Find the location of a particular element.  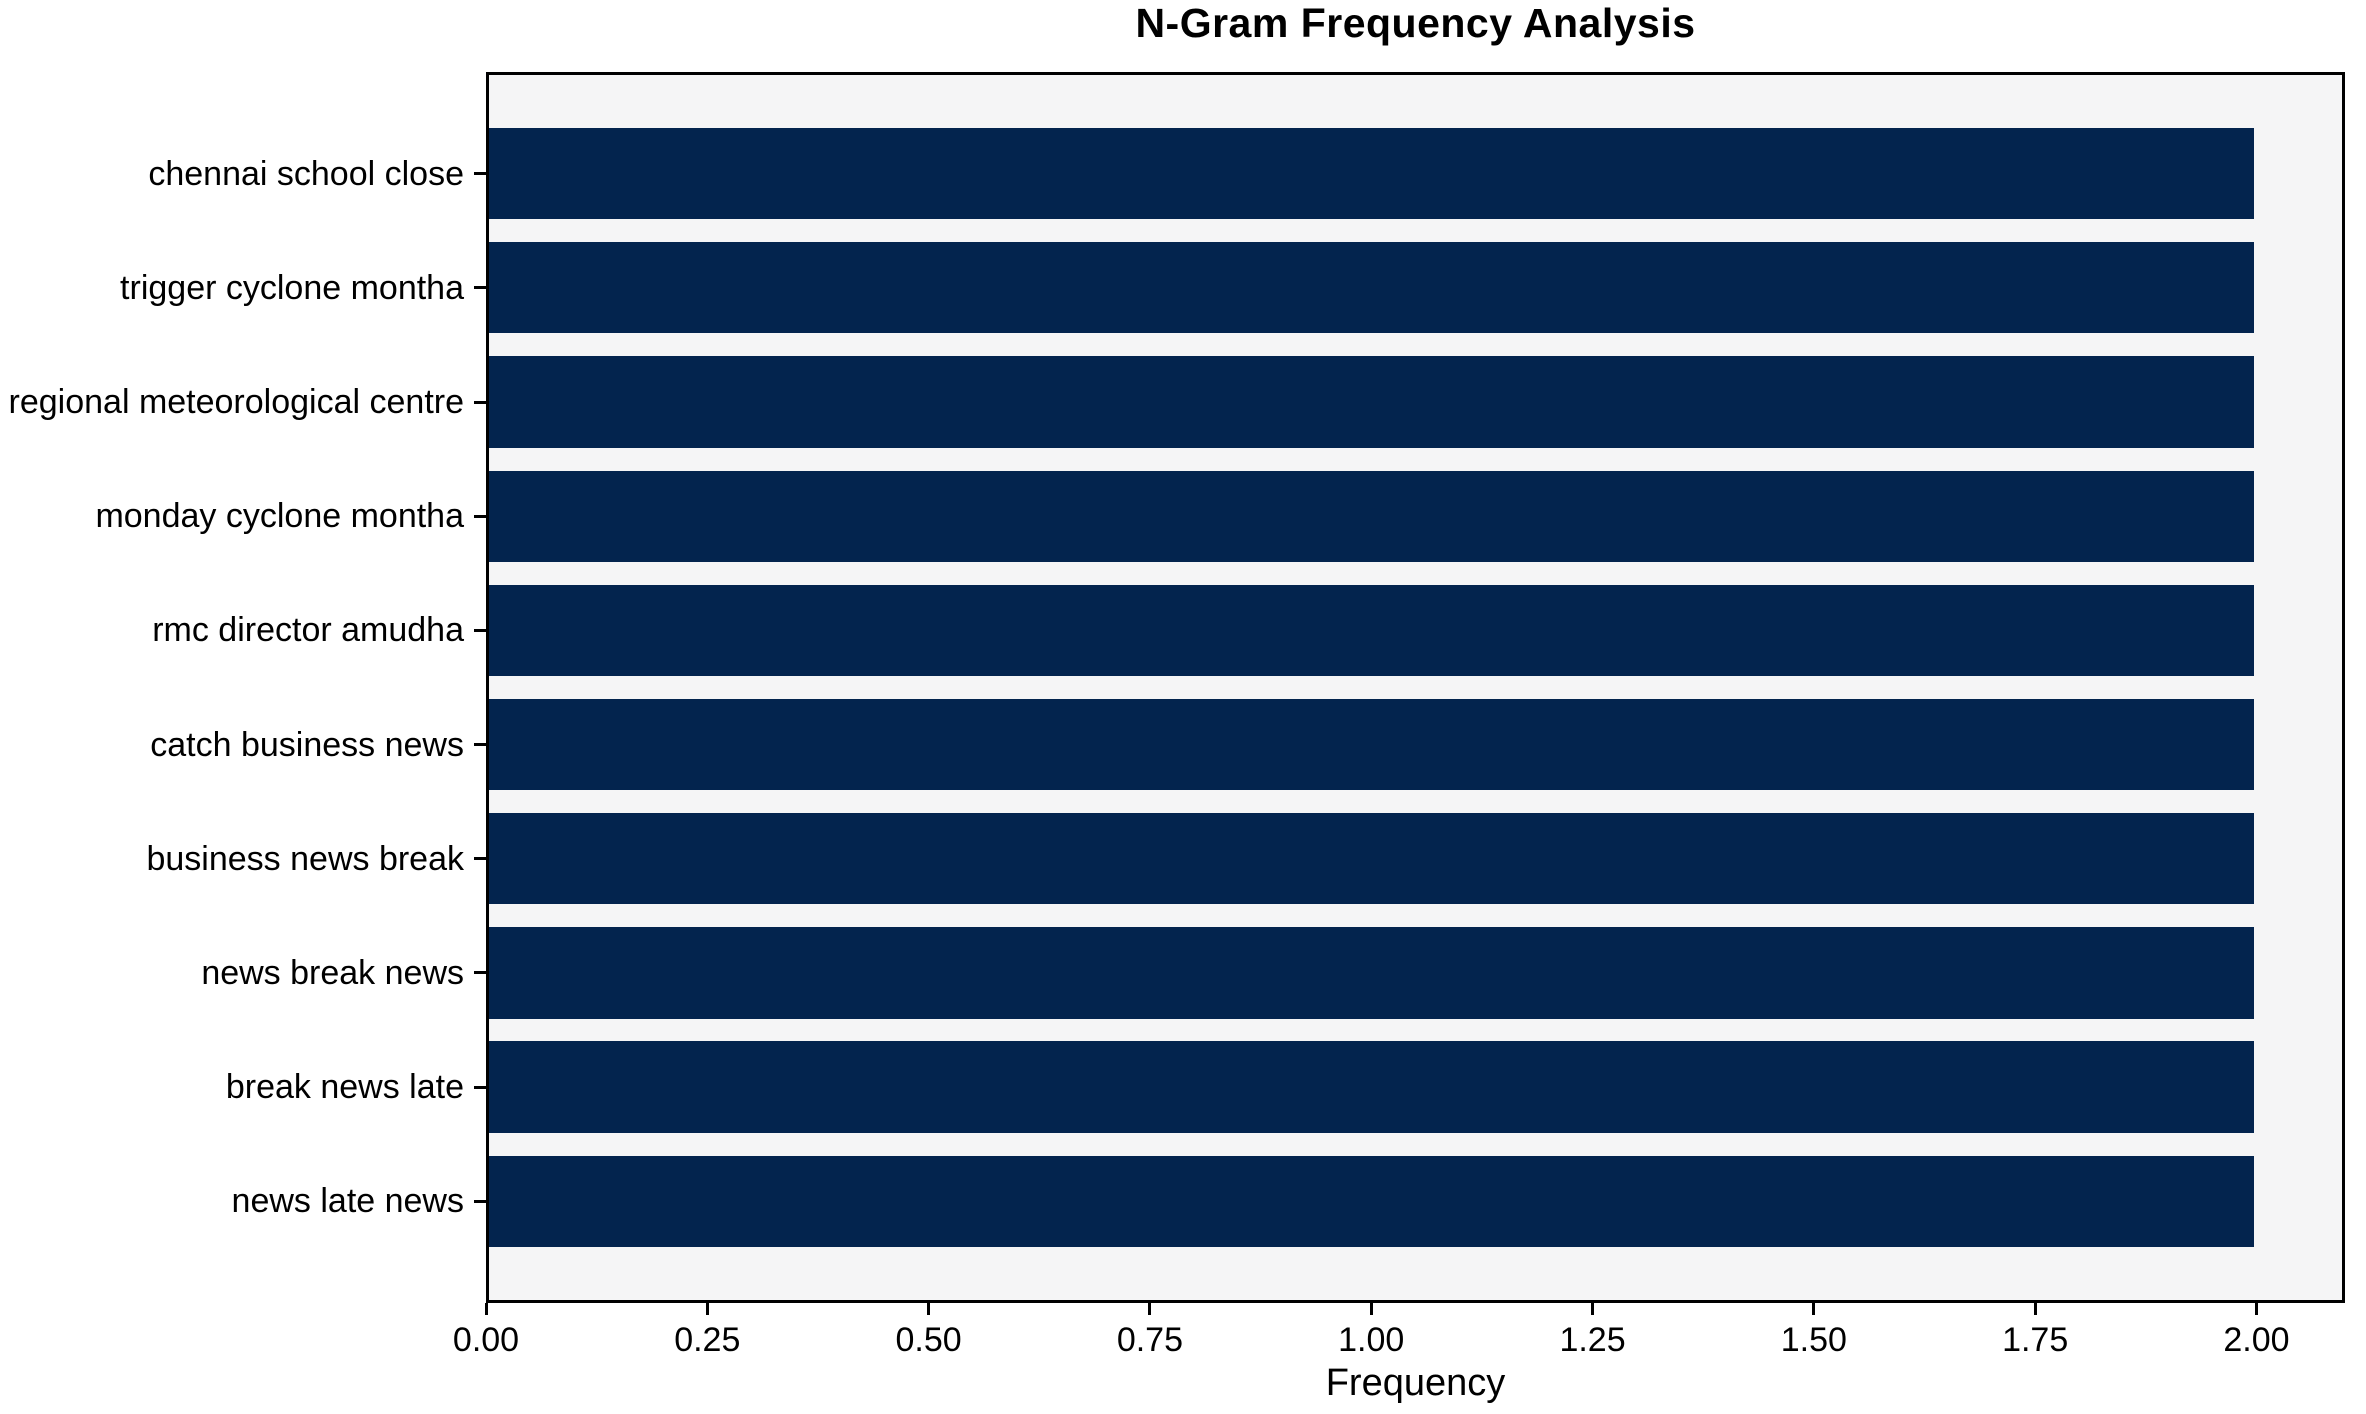

y-tick-label: rmc director amudha is located at coordinates (308, 630).